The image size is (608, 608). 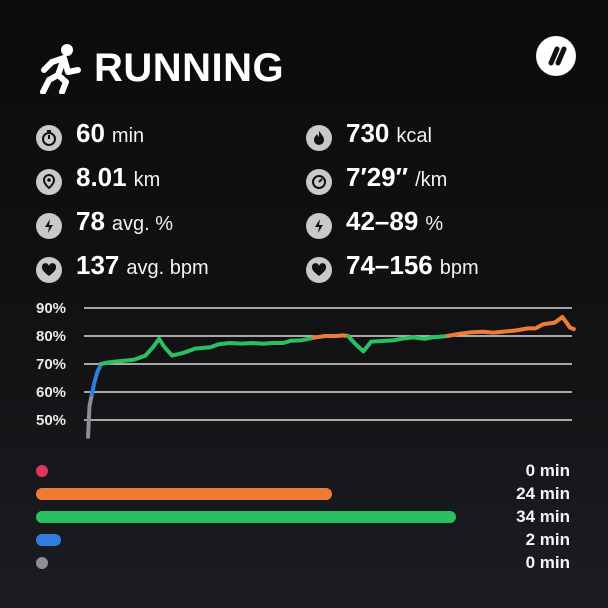 I want to click on stat-unit: min, so click(x=128, y=136).